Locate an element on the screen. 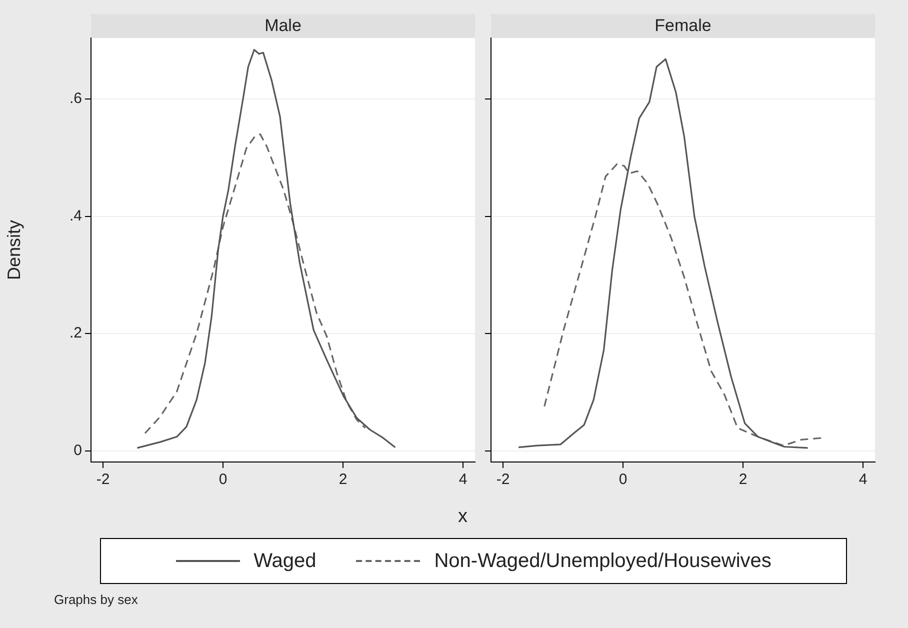 This screenshot has width=908, height=628. x-axis-title: x is located at coordinates (463, 517).